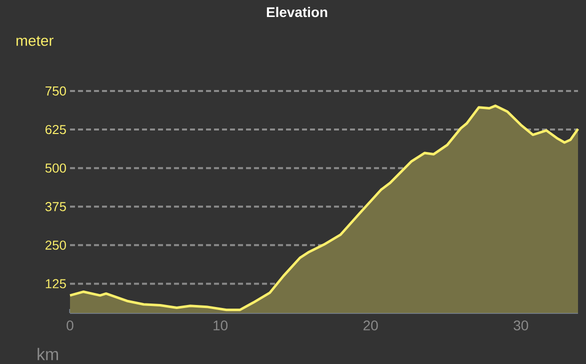 This screenshot has width=586, height=364. I want to click on y-tick-label: 625, so click(56, 129).